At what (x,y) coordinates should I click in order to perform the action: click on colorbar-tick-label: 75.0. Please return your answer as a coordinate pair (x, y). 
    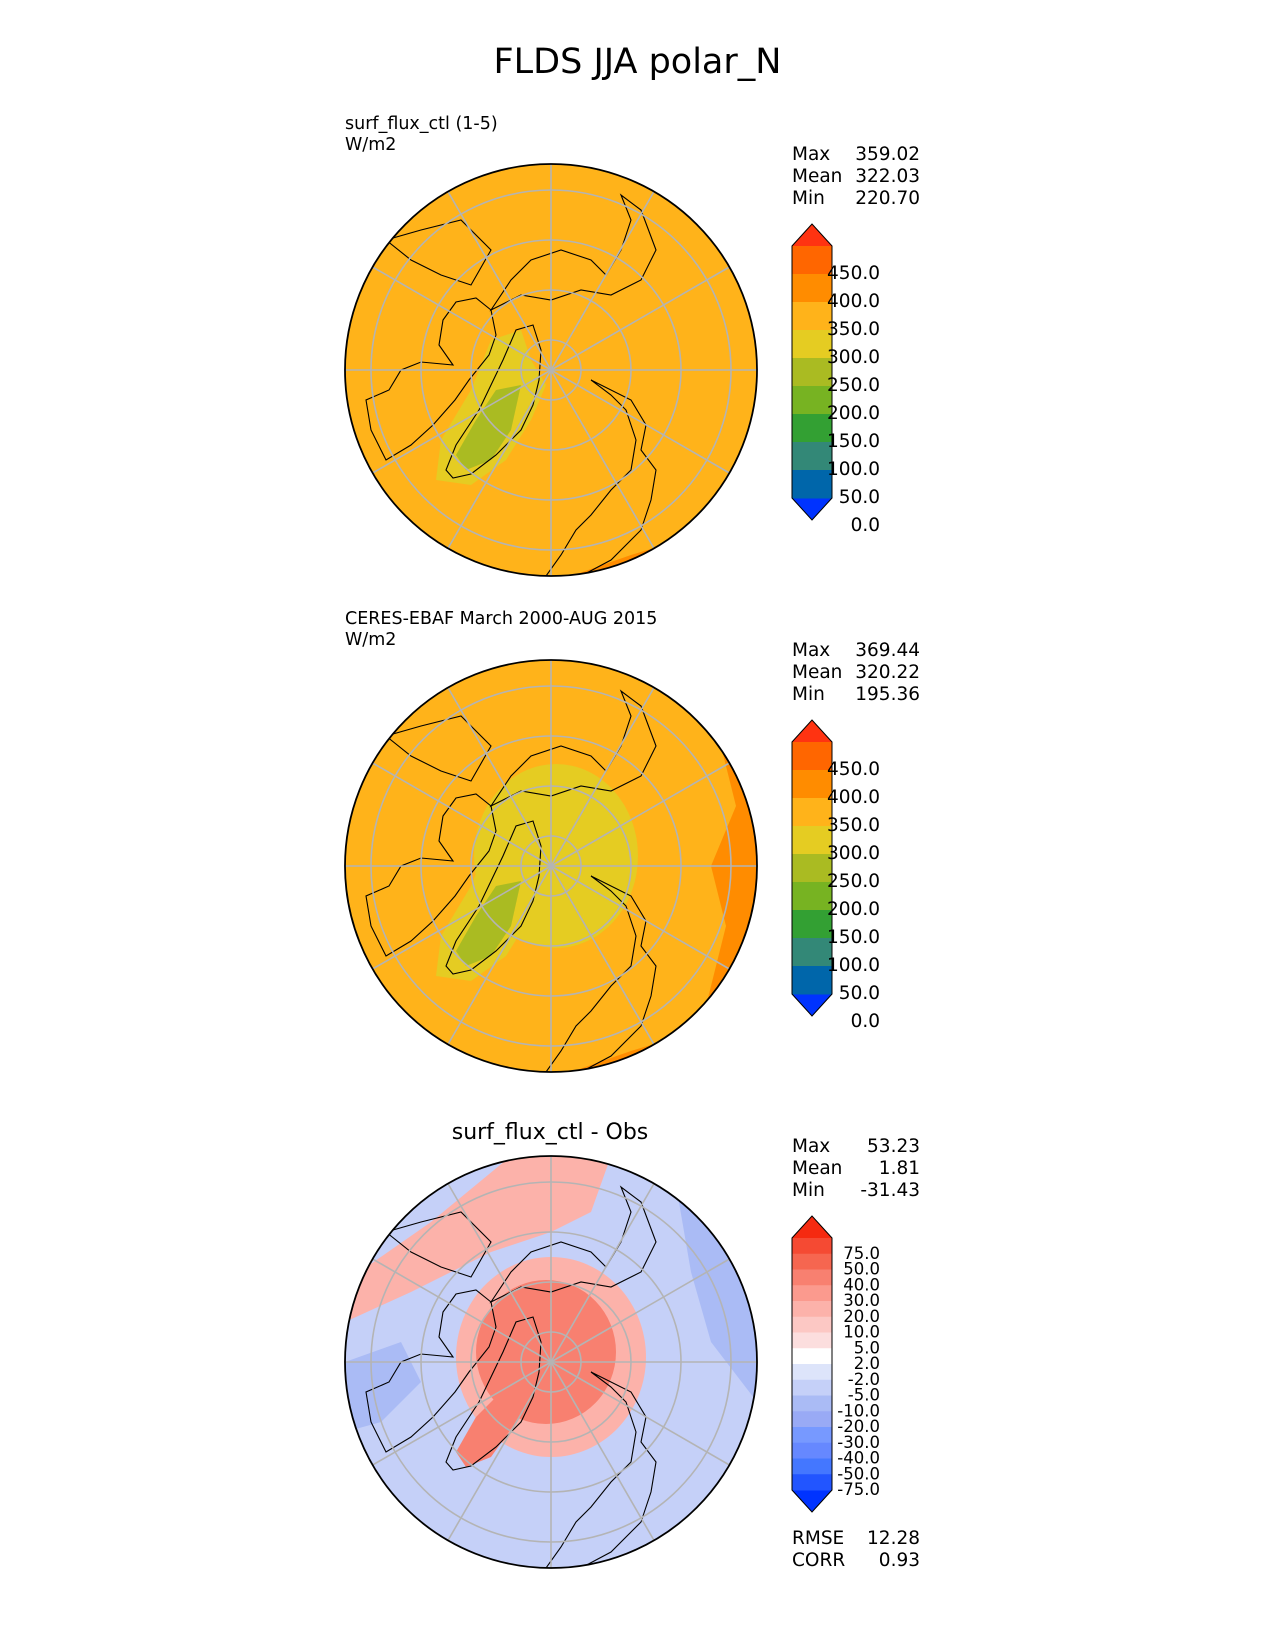
    Looking at the image, I should click on (861, 1253).